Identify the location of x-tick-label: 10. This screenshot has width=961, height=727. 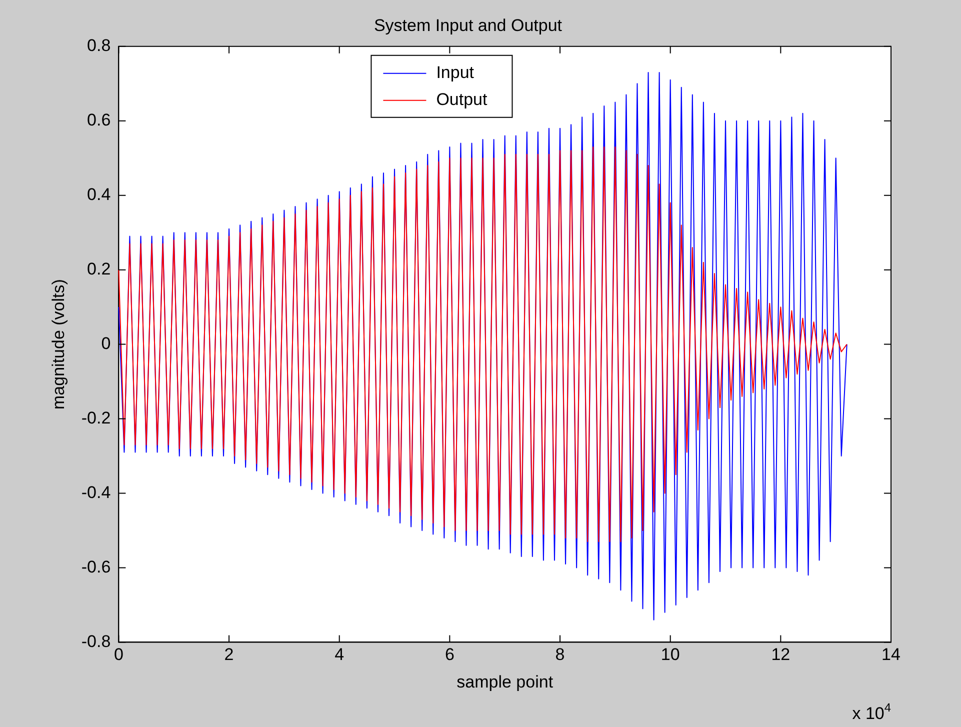
(670, 654).